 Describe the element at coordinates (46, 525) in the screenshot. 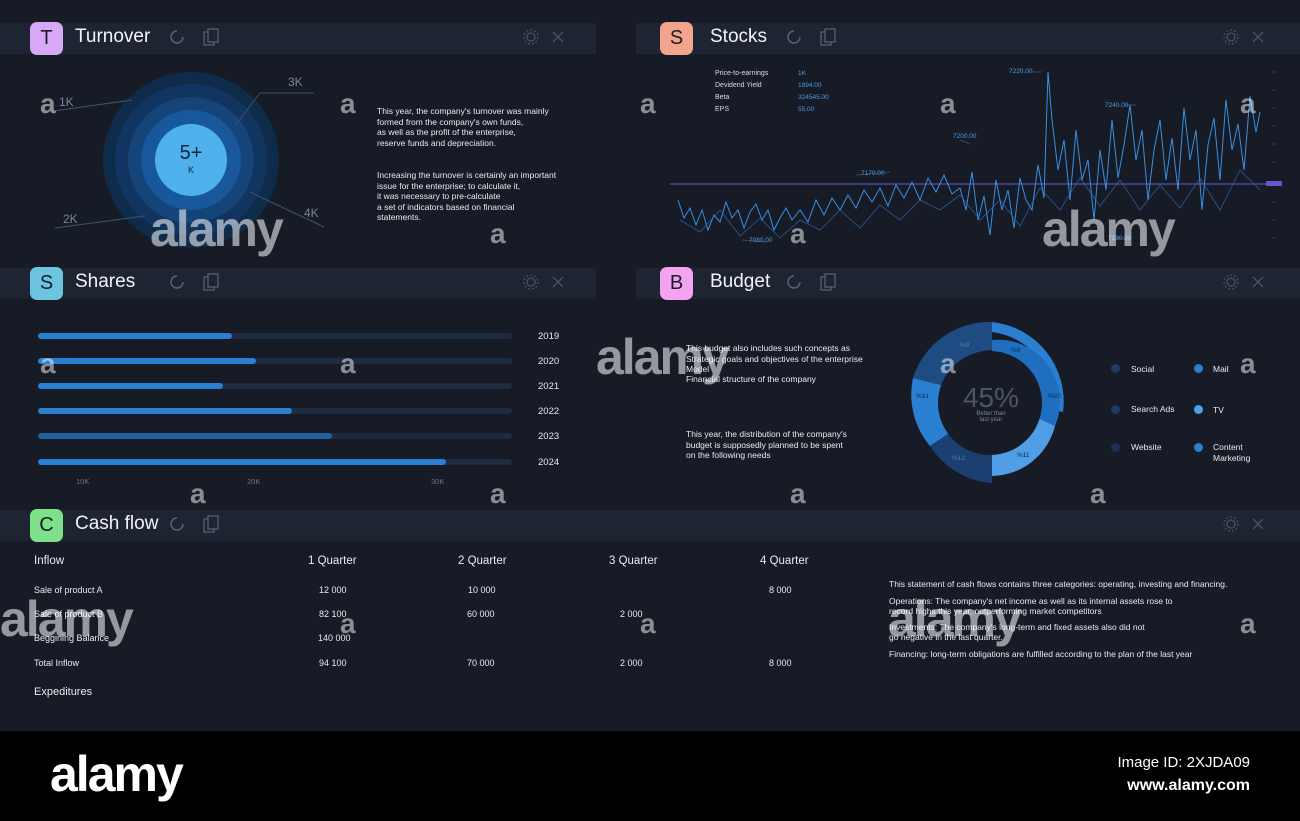

I see `cashflow-avatar: C` at that location.